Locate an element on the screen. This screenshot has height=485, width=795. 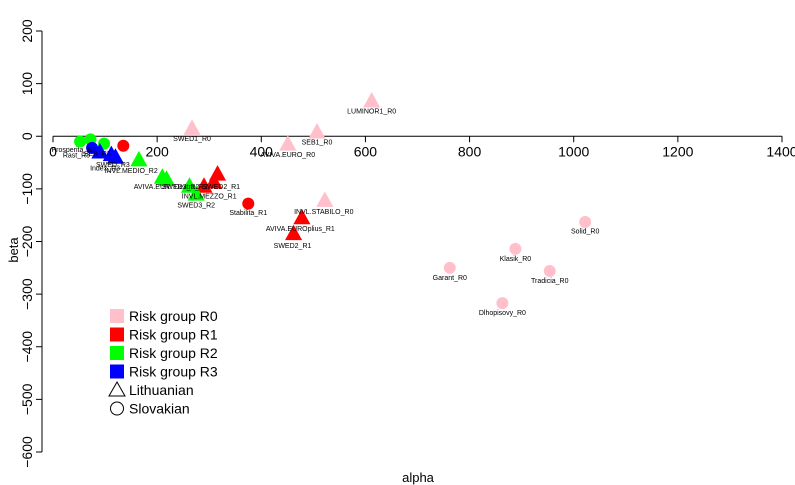
point-label: AVIVA.EURO_R0 is located at coordinates (288, 155).